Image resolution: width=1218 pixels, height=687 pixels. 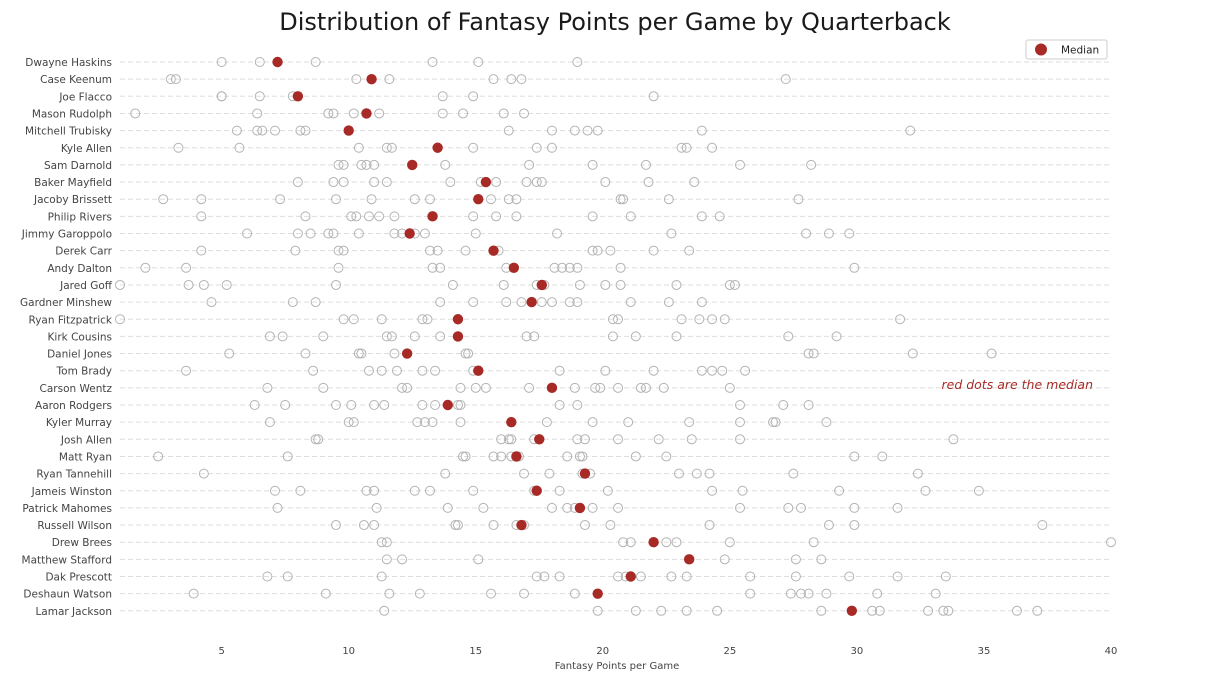 I want to click on median-point-andy-dalton, so click(x=514, y=267).